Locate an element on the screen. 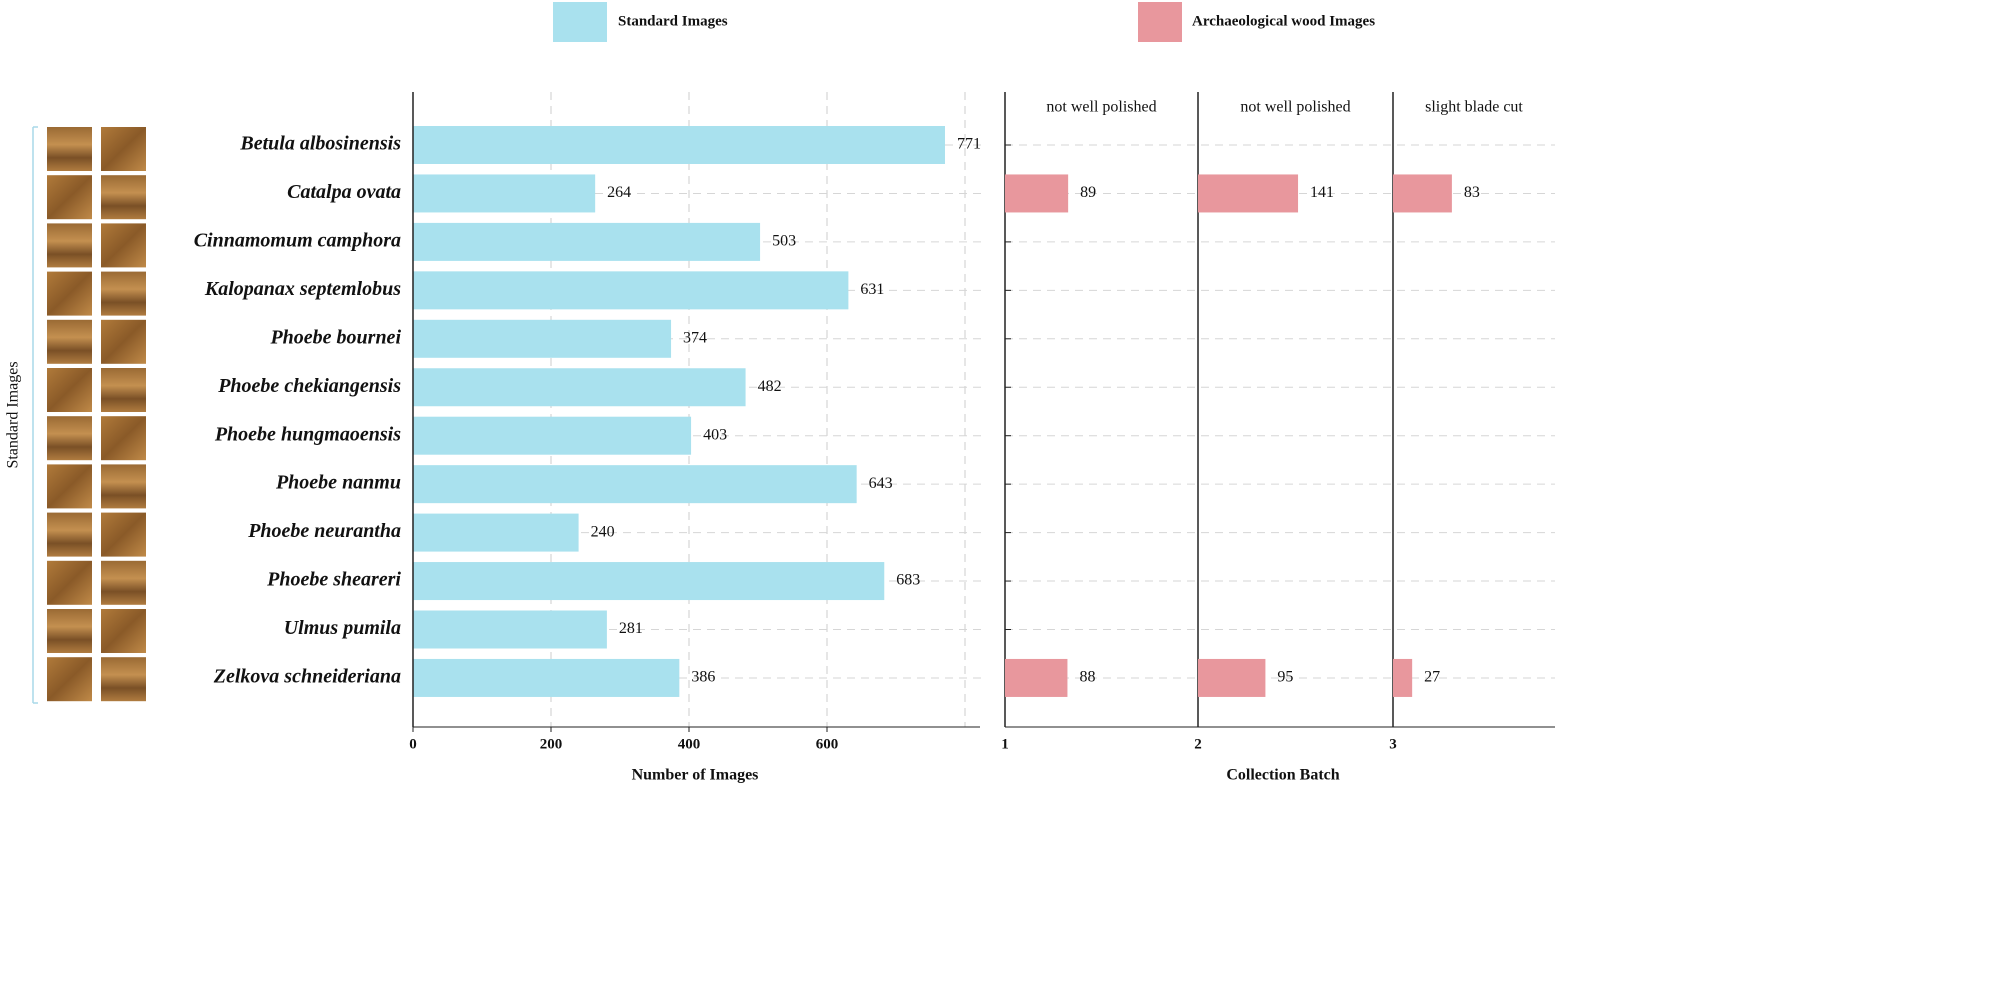 This screenshot has height=1005, width=2000. value-label: 643 is located at coordinates (881, 483).